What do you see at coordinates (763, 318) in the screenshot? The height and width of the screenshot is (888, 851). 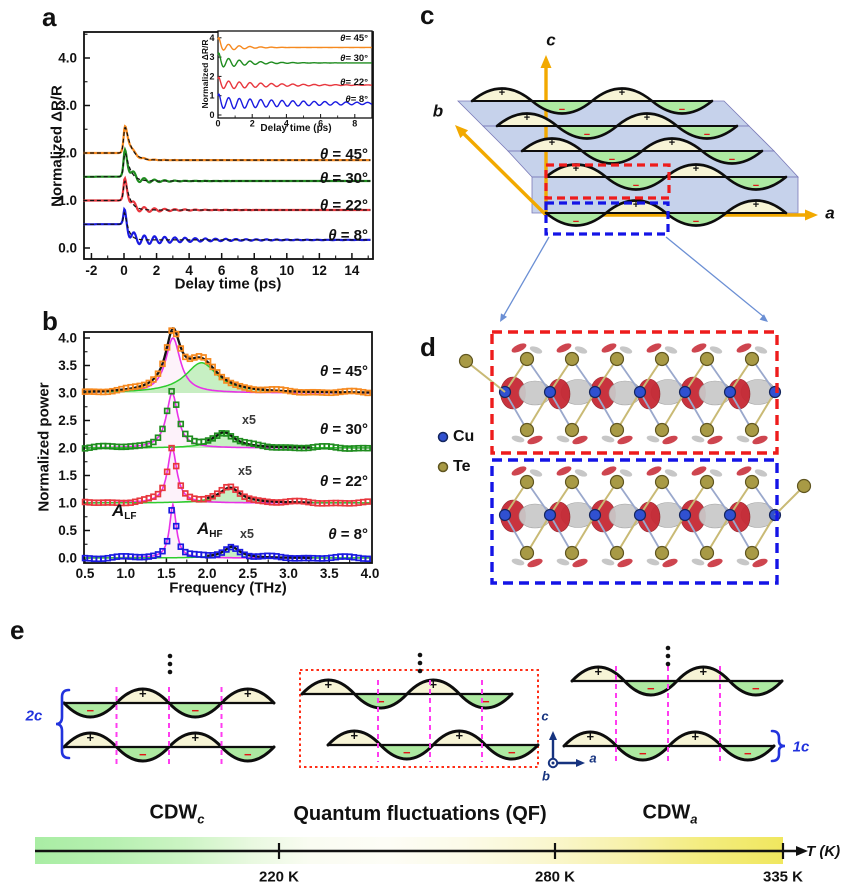 I see `connector-arrow-right` at bounding box center [763, 318].